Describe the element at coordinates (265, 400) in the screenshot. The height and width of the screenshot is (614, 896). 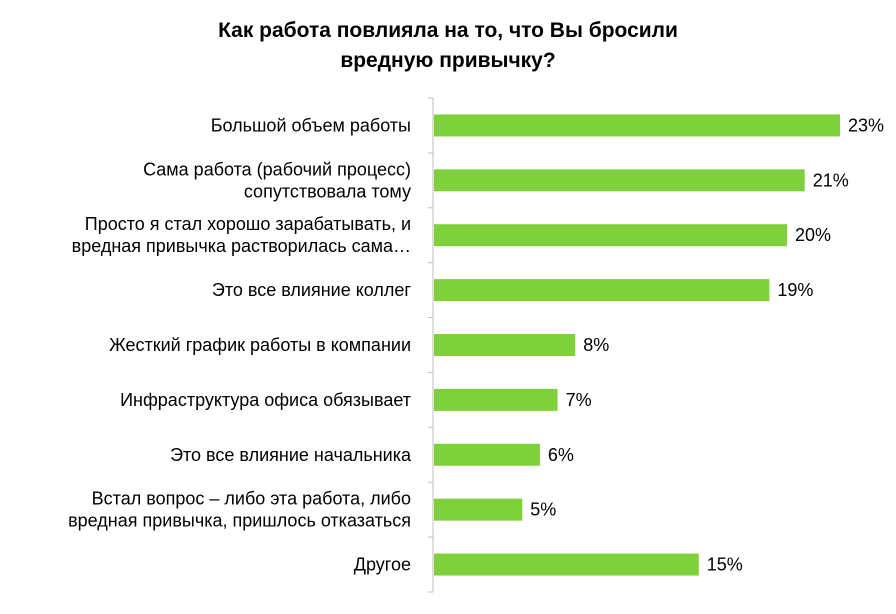
I see `category-label-6: Инфраструктура офиса обязывает` at that location.